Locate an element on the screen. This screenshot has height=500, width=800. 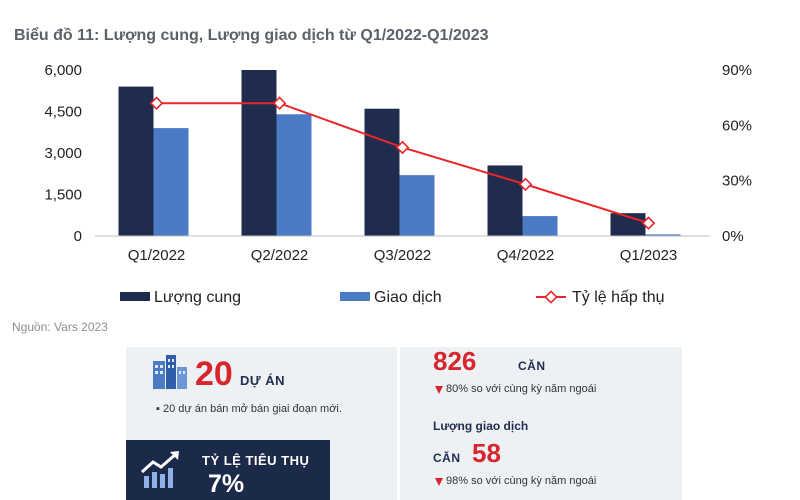
transactions-change-text: 98% so với cùng kỳ năm ngoái is located at coordinates (521, 481).